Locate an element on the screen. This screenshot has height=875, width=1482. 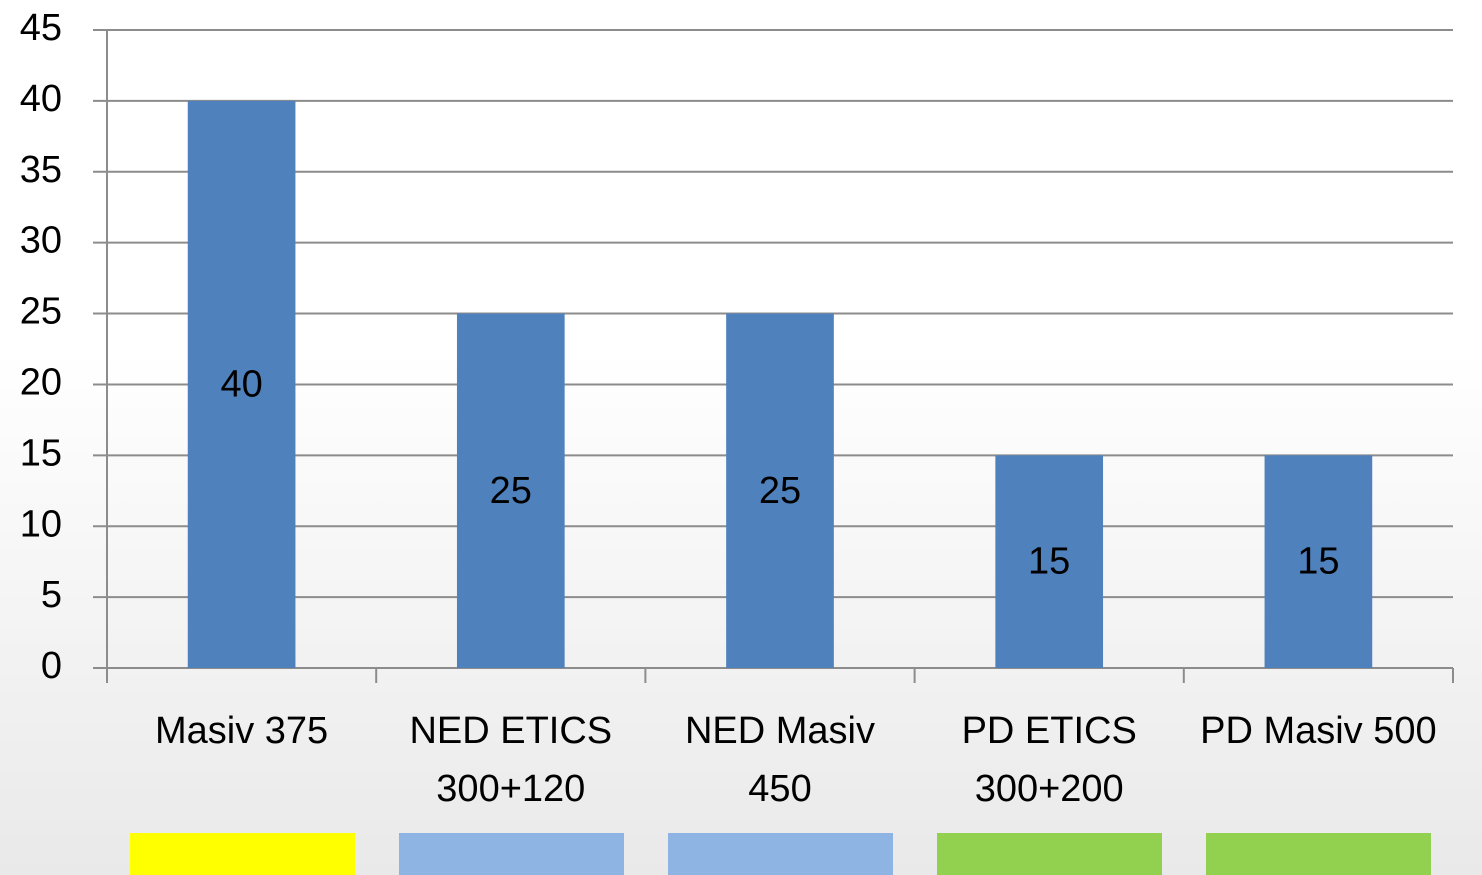
data-label: 40 is located at coordinates (241, 384).